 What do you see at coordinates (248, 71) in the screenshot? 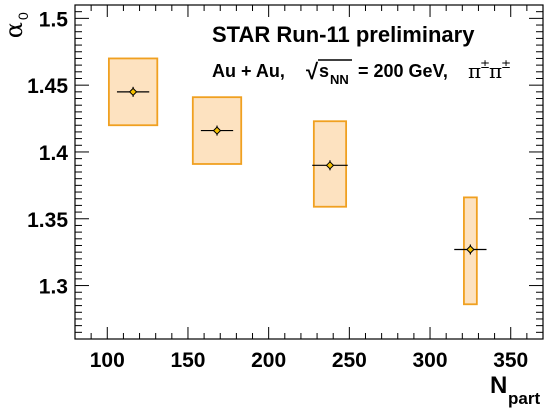
I see `annotation-system: Au + Au,` at bounding box center [248, 71].